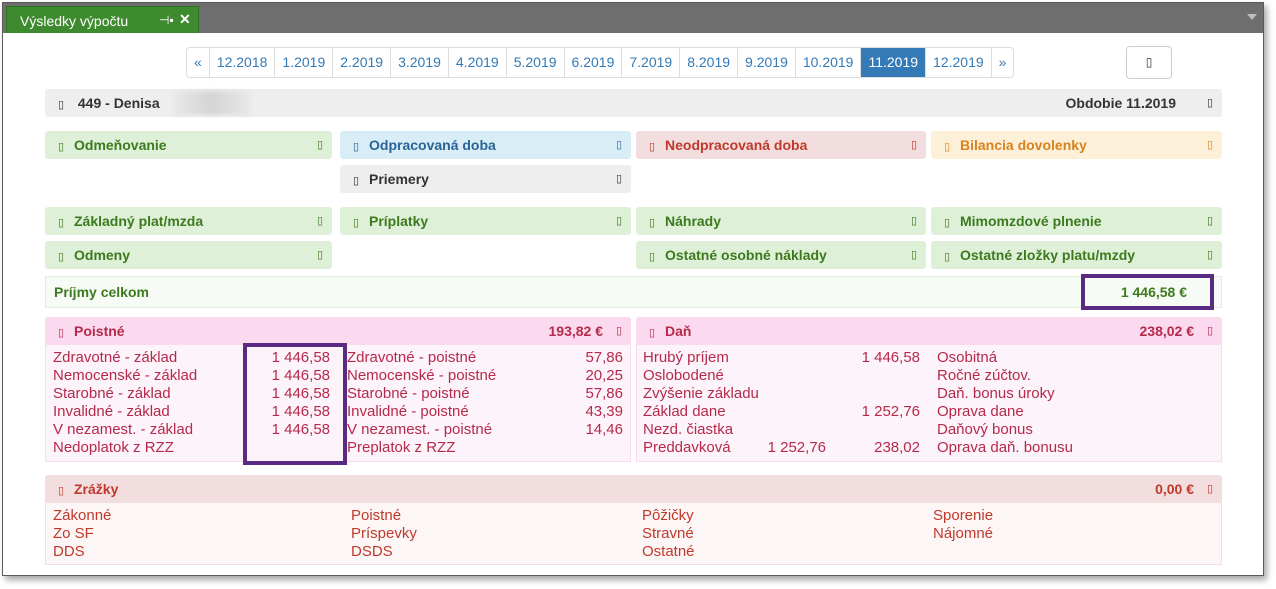  Describe the element at coordinates (736, 145) in the screenshot. I see `section-label: Neodpracovaná doba` at that location.